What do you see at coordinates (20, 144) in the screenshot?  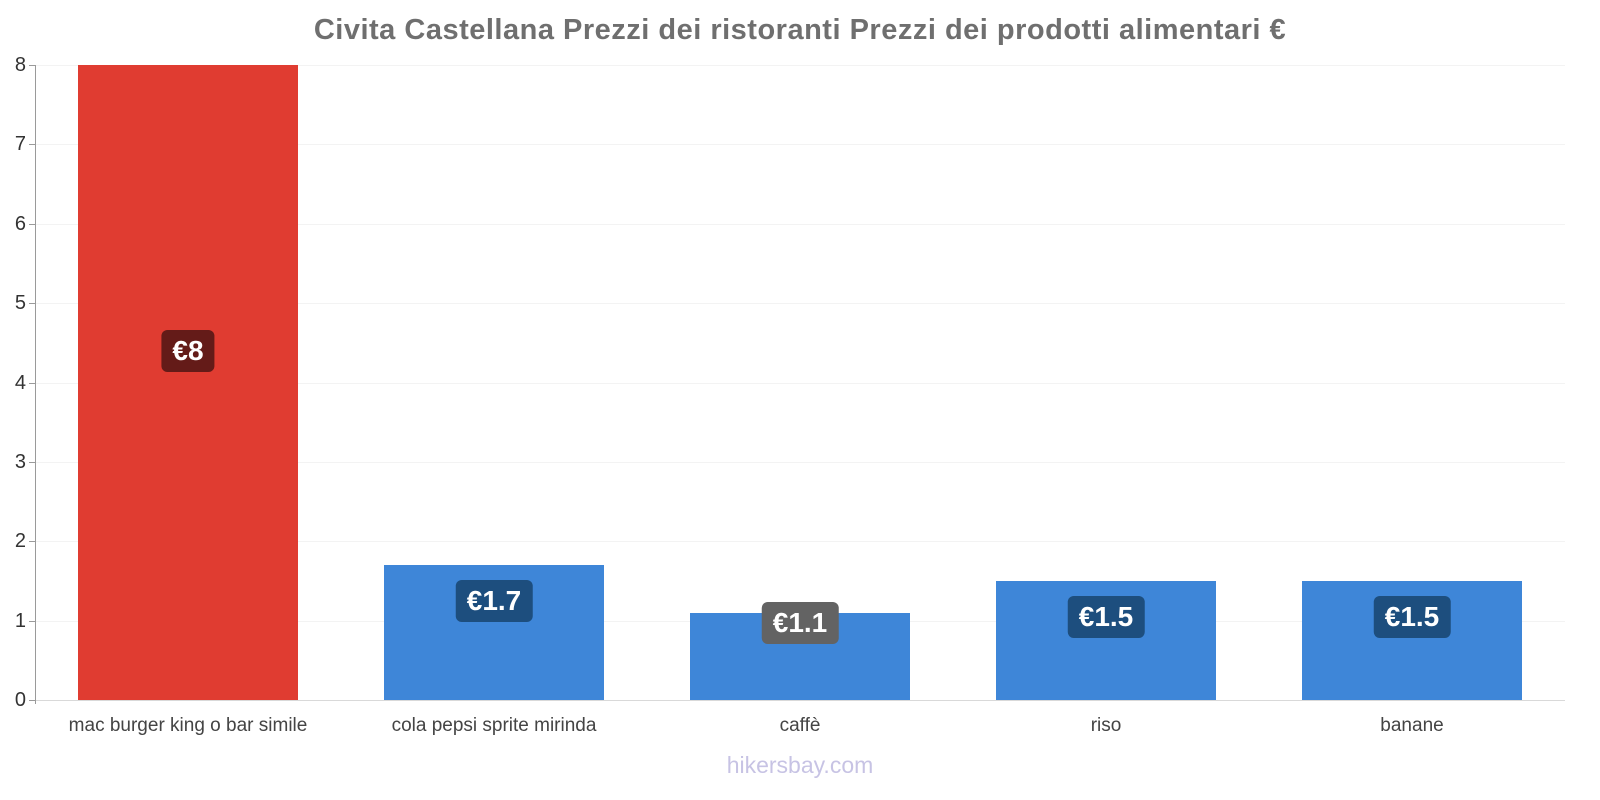 I see `y-tick-label: 7` at bounding box center [20, 144].